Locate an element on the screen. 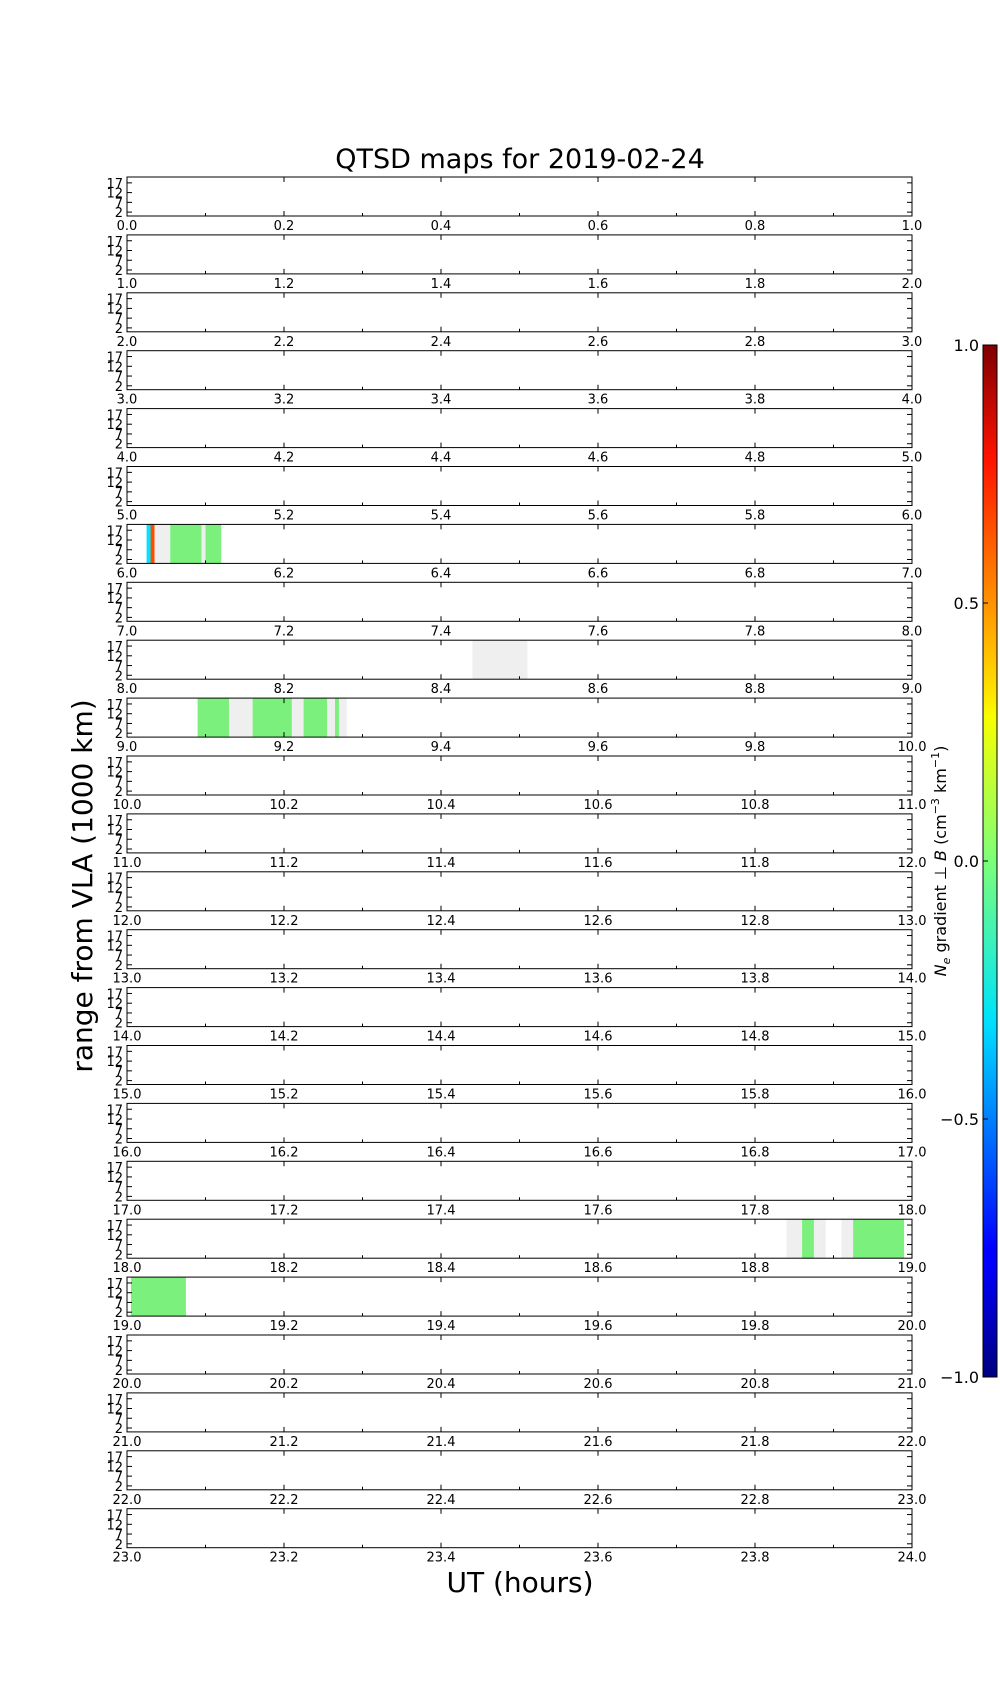 This screenshot has width=1000, height=1700. x-tick-label: 10.2 is located at coordinates (284, 805).